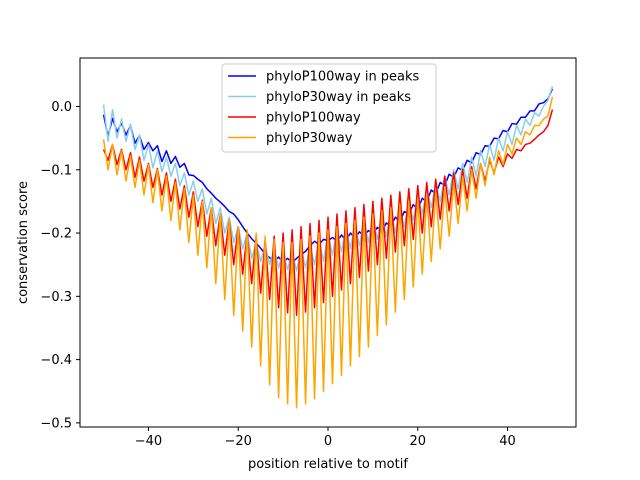 The width and height of the screenshot is (640, 480). Describe the element at coordinates (60, 265) in the screenshot. I see `y-axis: 0.0 −0.1 −0.2 −0.3 −0.4 −0.5` at that location.